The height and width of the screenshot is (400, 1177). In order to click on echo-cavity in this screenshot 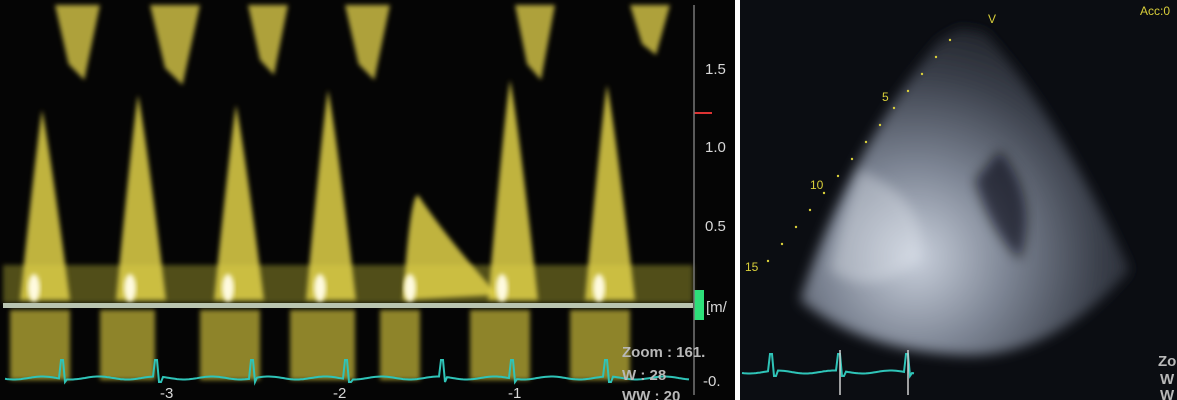, I will do `click(1001, 205)`.